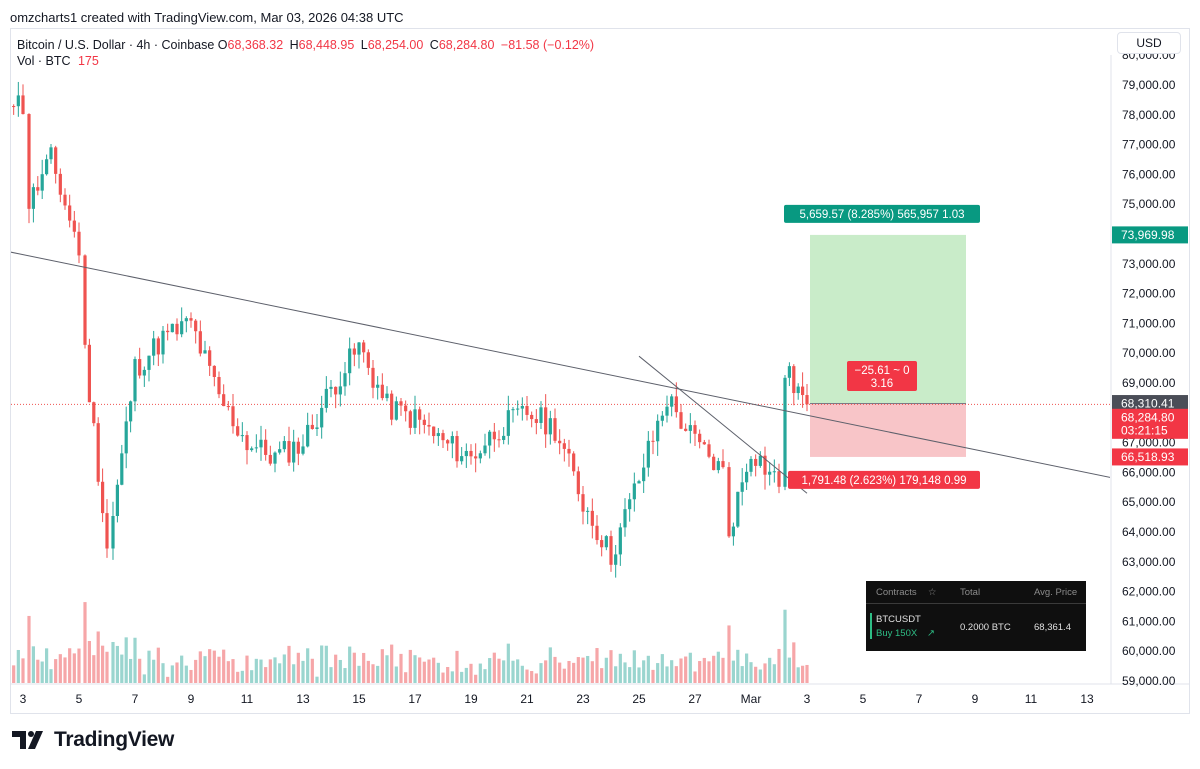  What do you see at coordinates (1149, 204) in the screenshot?
I see `price-tick-label: 75,000.00` at bounding box center [1149, 204].